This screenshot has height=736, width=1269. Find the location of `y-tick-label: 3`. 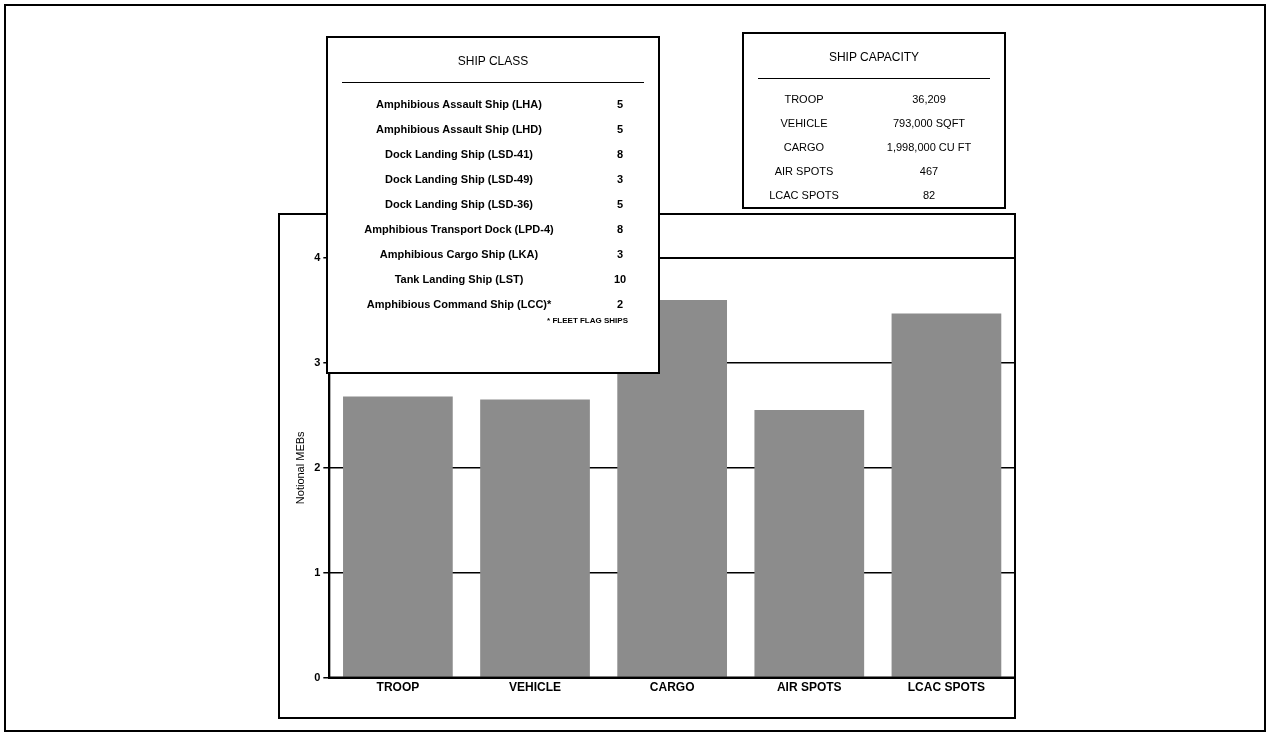

y-tick-label: 3 is located at coordinates (317, 361).